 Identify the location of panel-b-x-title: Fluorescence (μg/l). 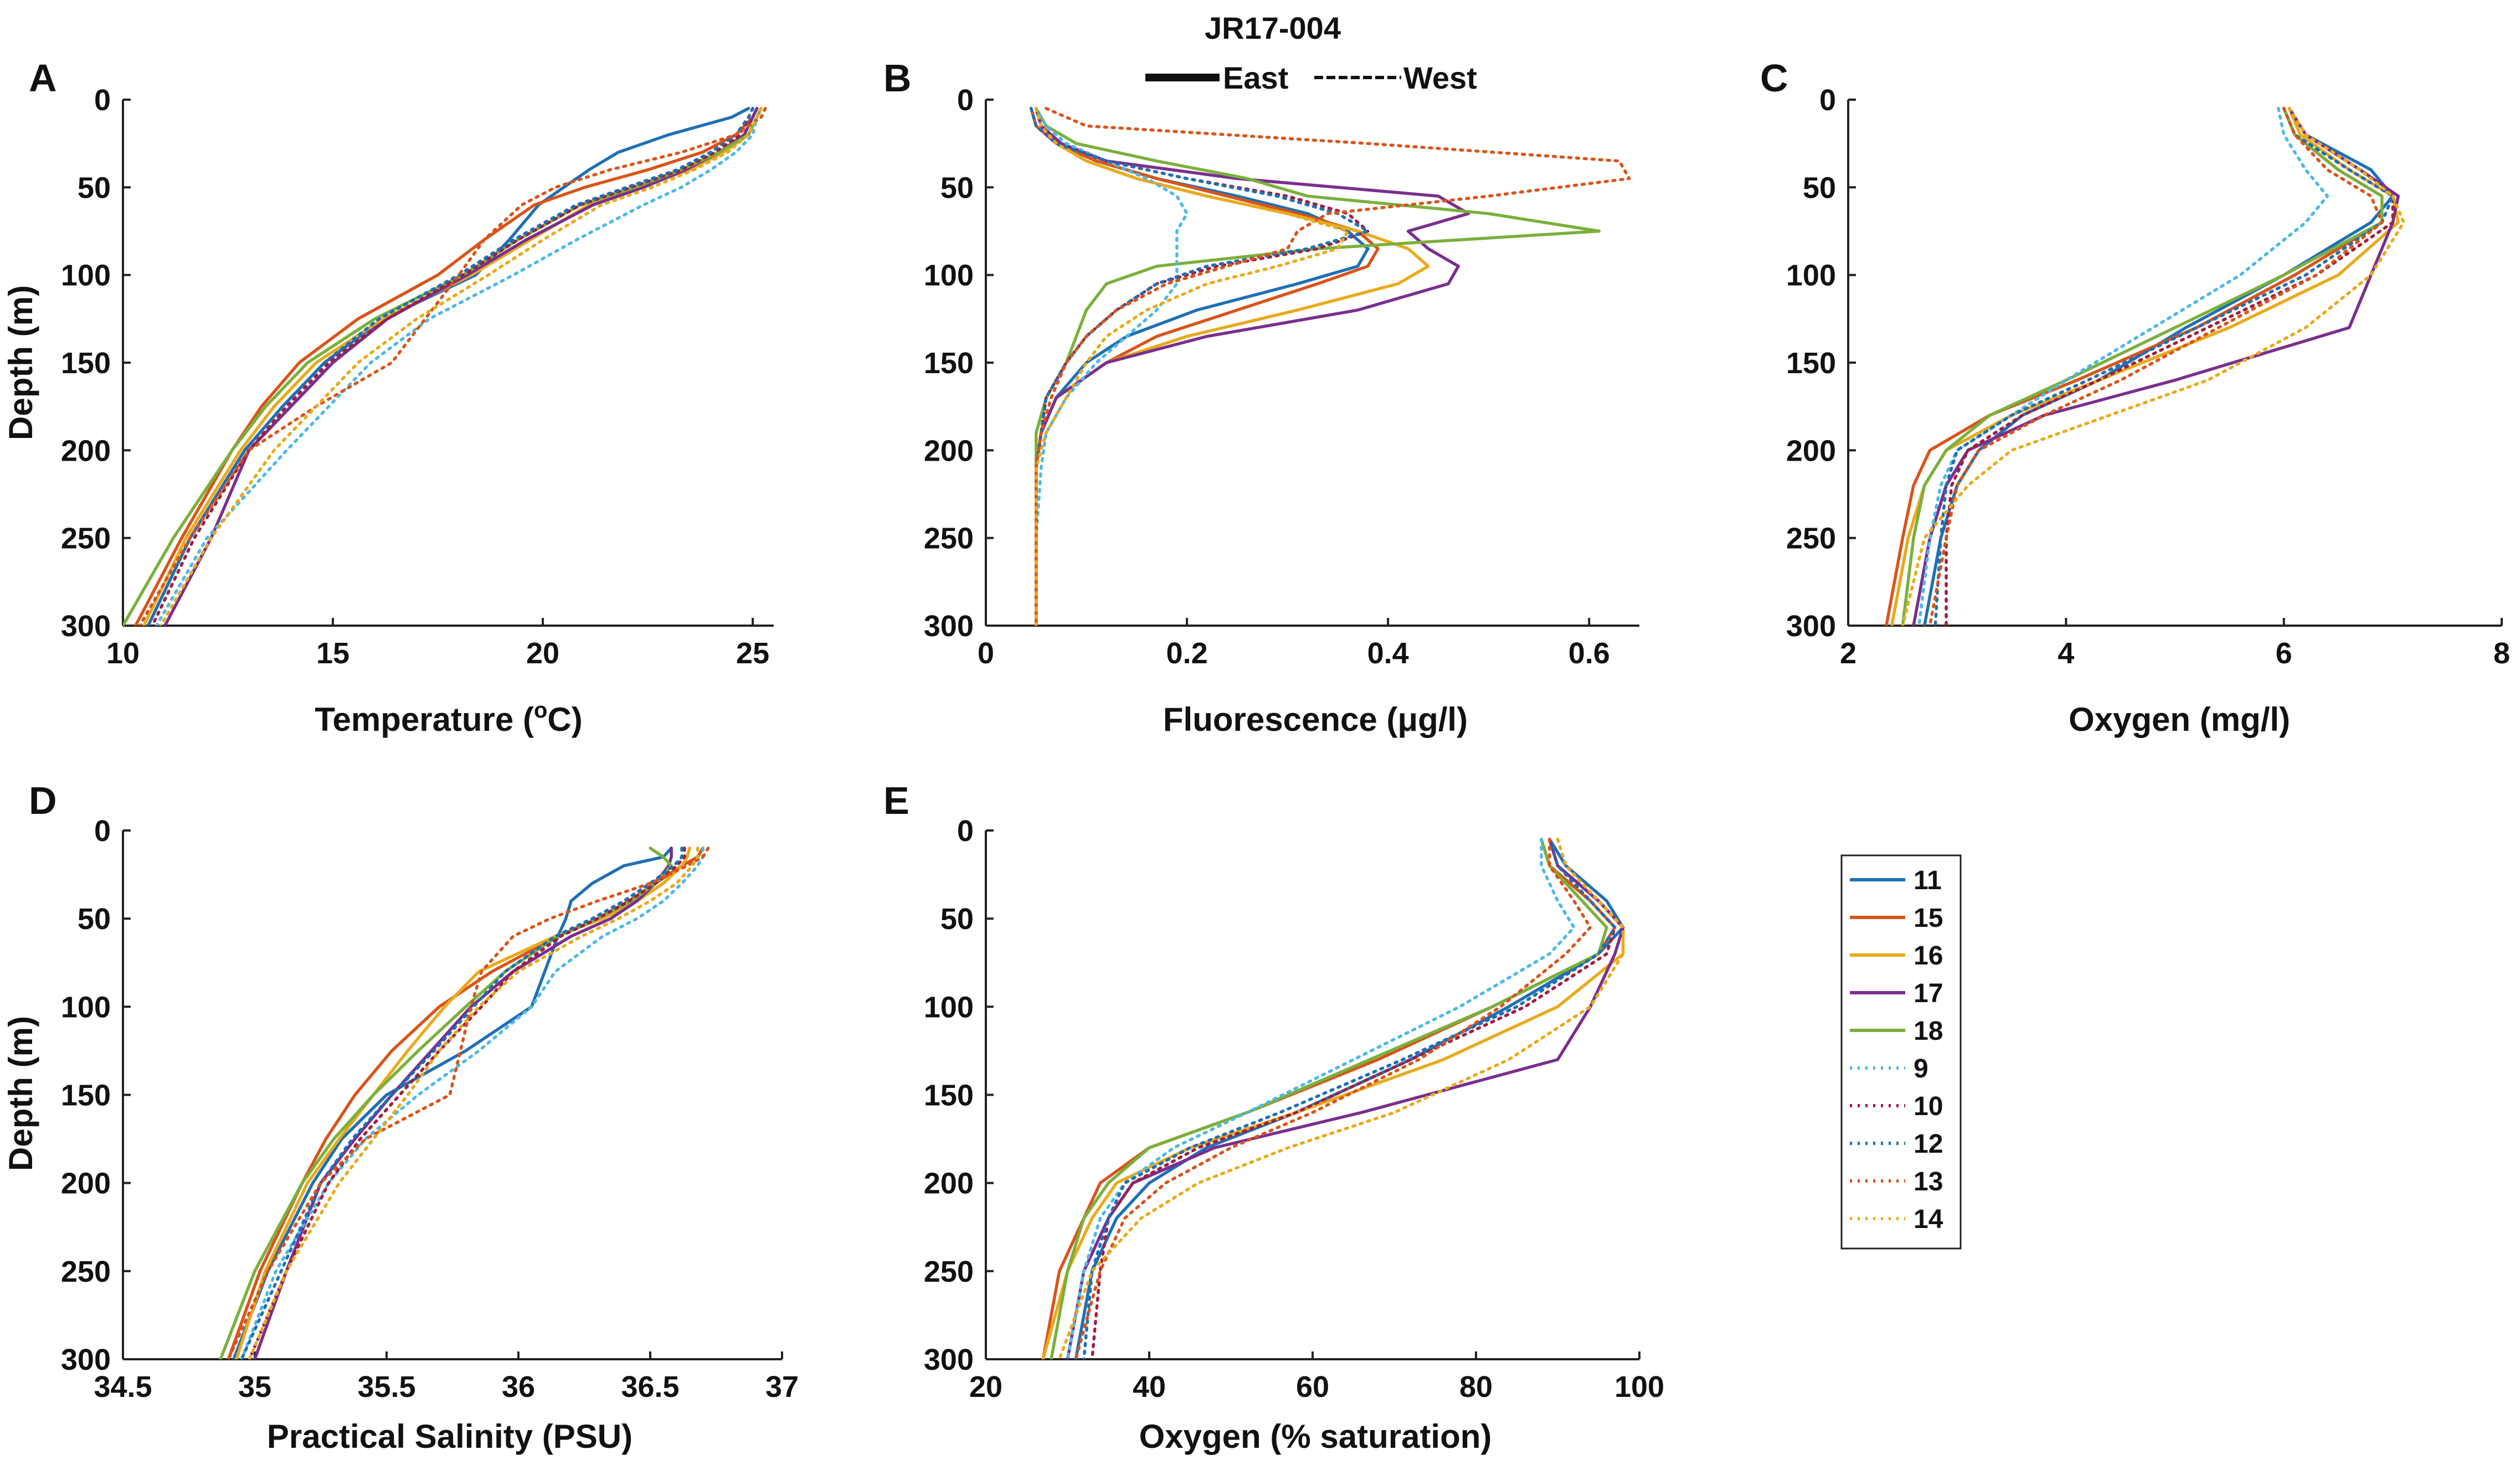
(1316, 719).